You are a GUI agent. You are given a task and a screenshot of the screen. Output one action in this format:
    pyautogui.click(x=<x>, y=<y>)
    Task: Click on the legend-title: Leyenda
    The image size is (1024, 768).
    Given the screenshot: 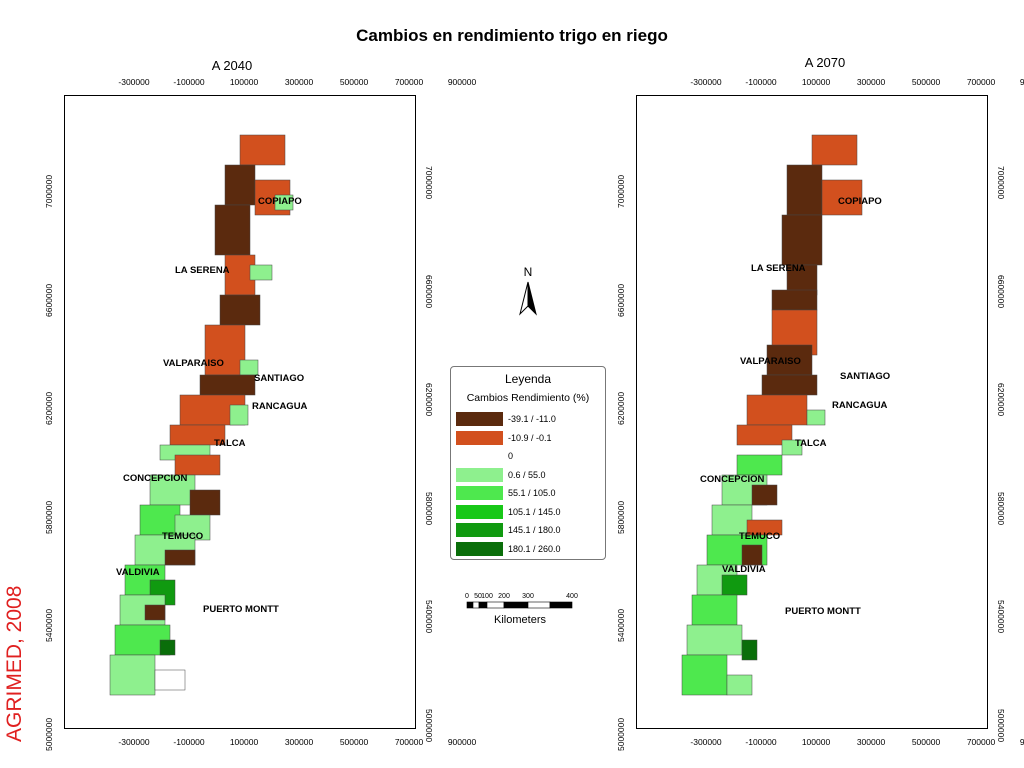 What is the action you would take?
    pyautogui.click(x=528, y=379)
    